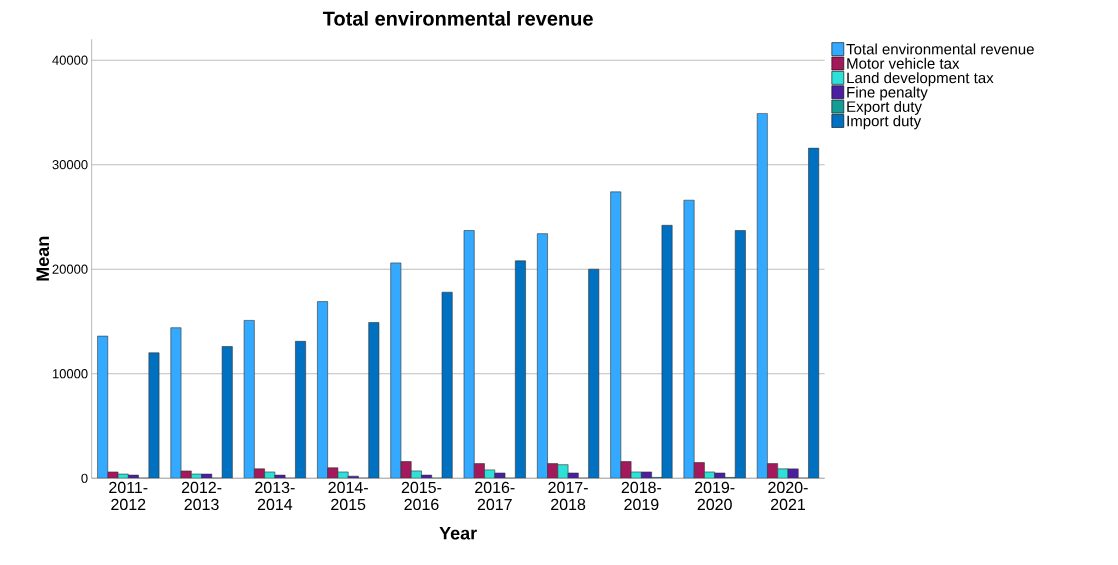 This screenshot has height=565, width=1118. Describe the element at coordinates (887, 93) in the screenshot. I see `legend-label: Fine penalty` at that location.